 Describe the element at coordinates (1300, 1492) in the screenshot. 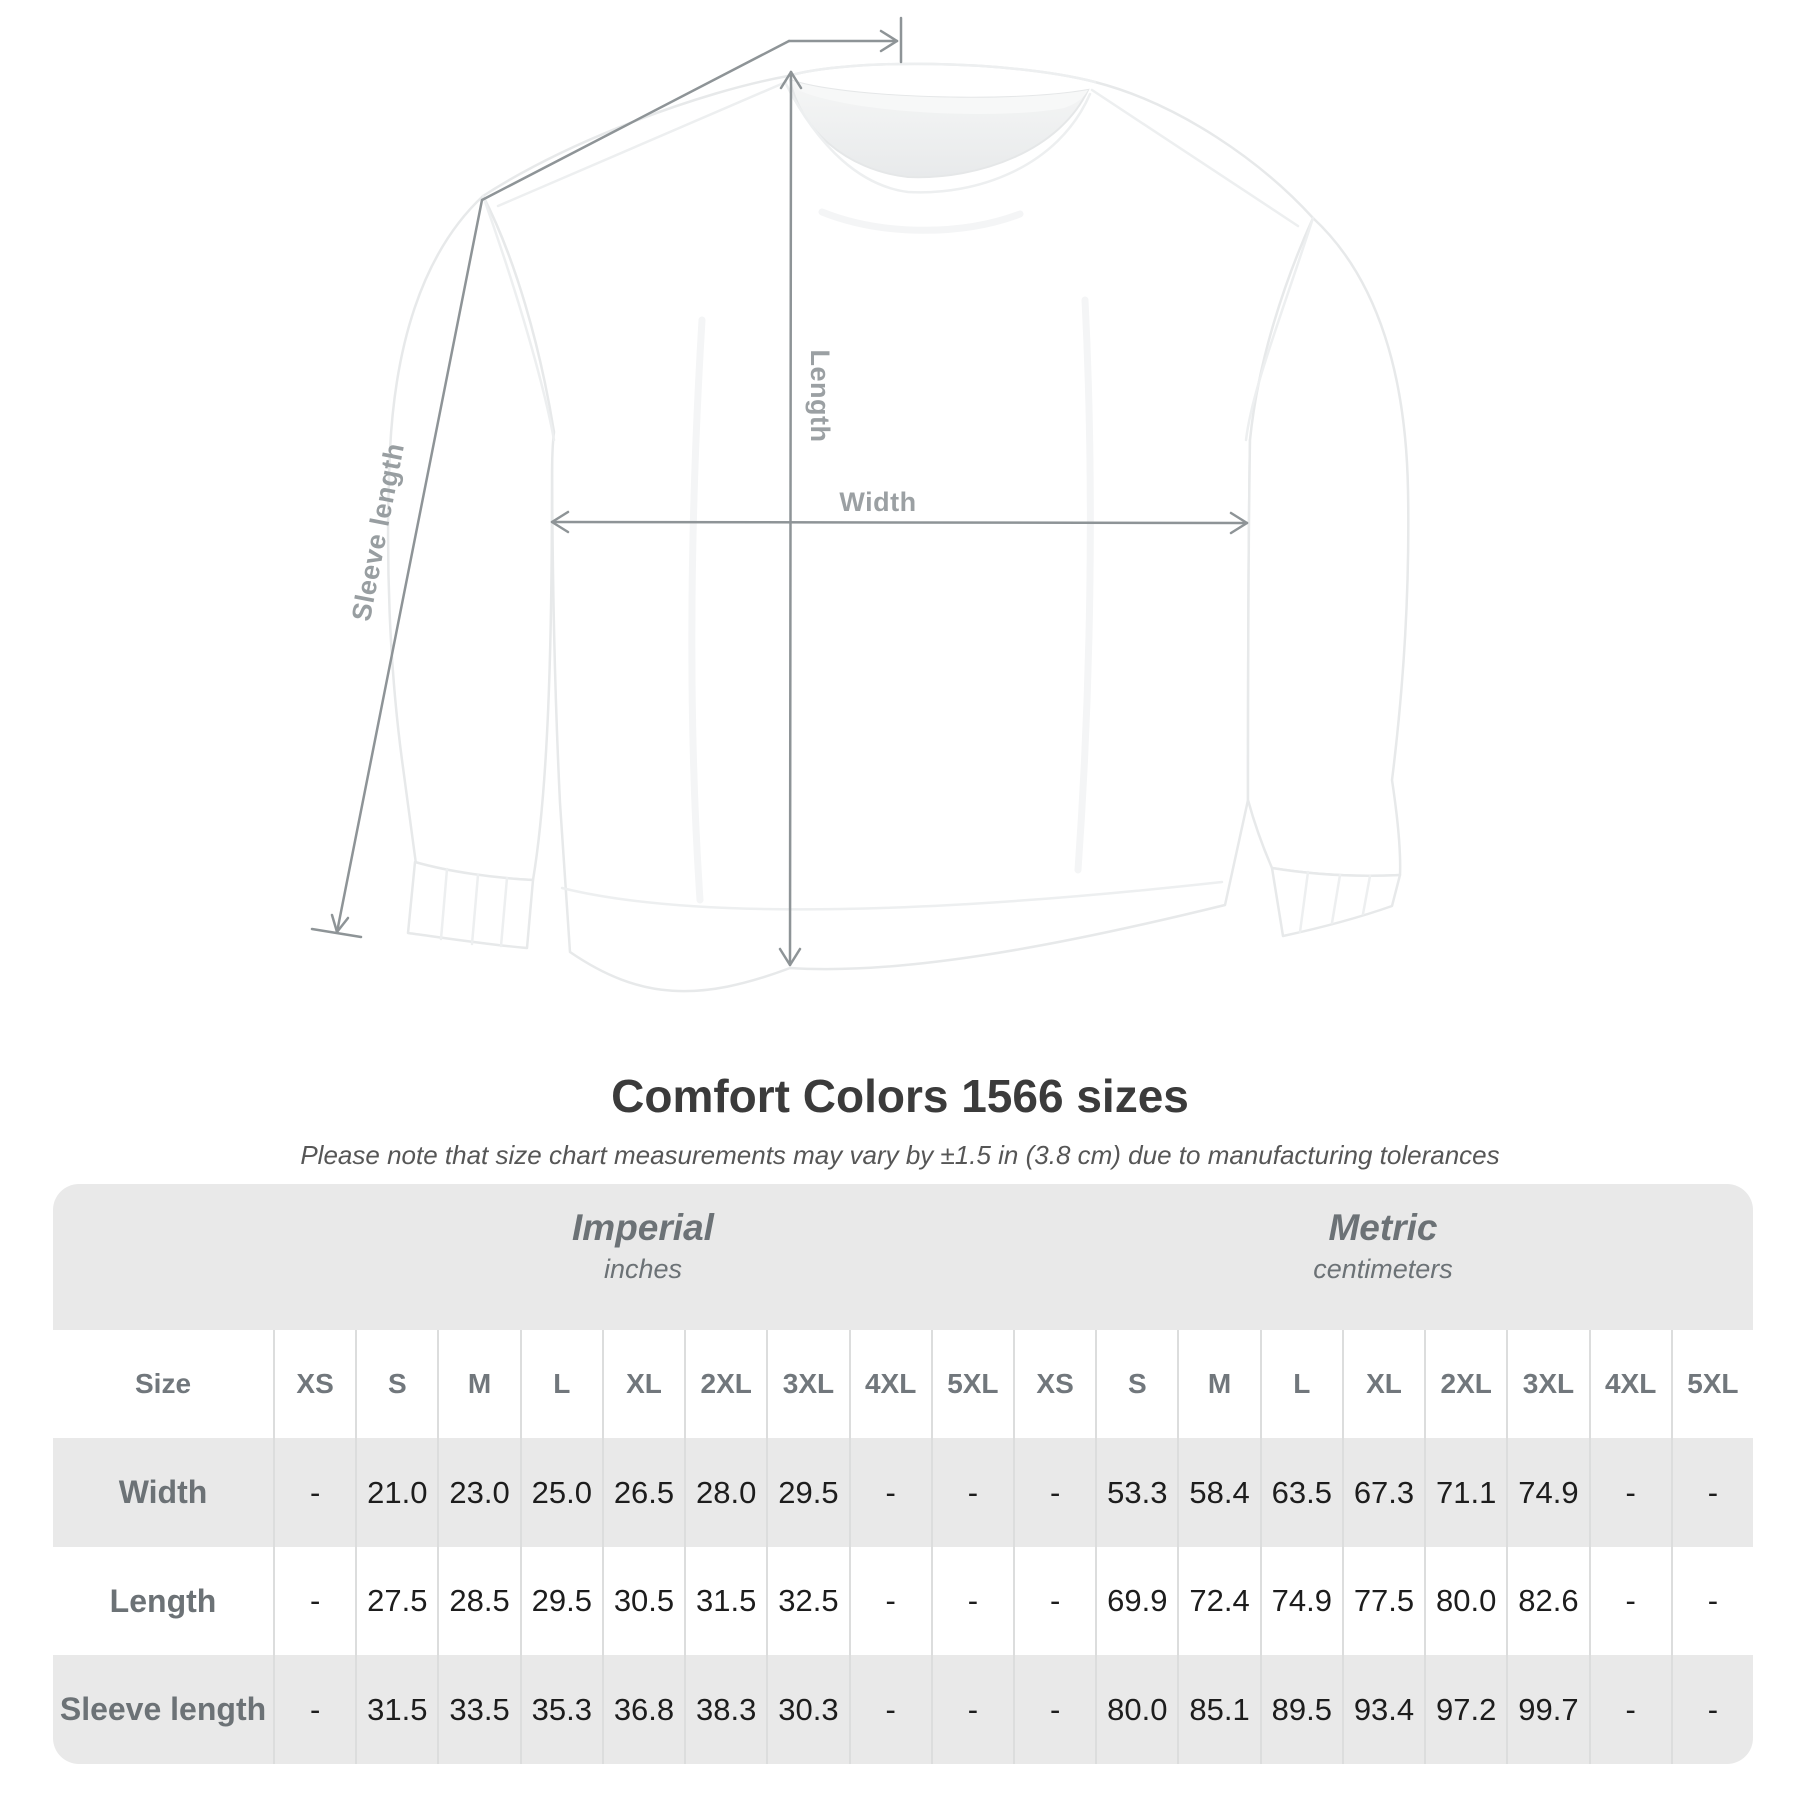

I see `table-cell: 63.5` at that location.